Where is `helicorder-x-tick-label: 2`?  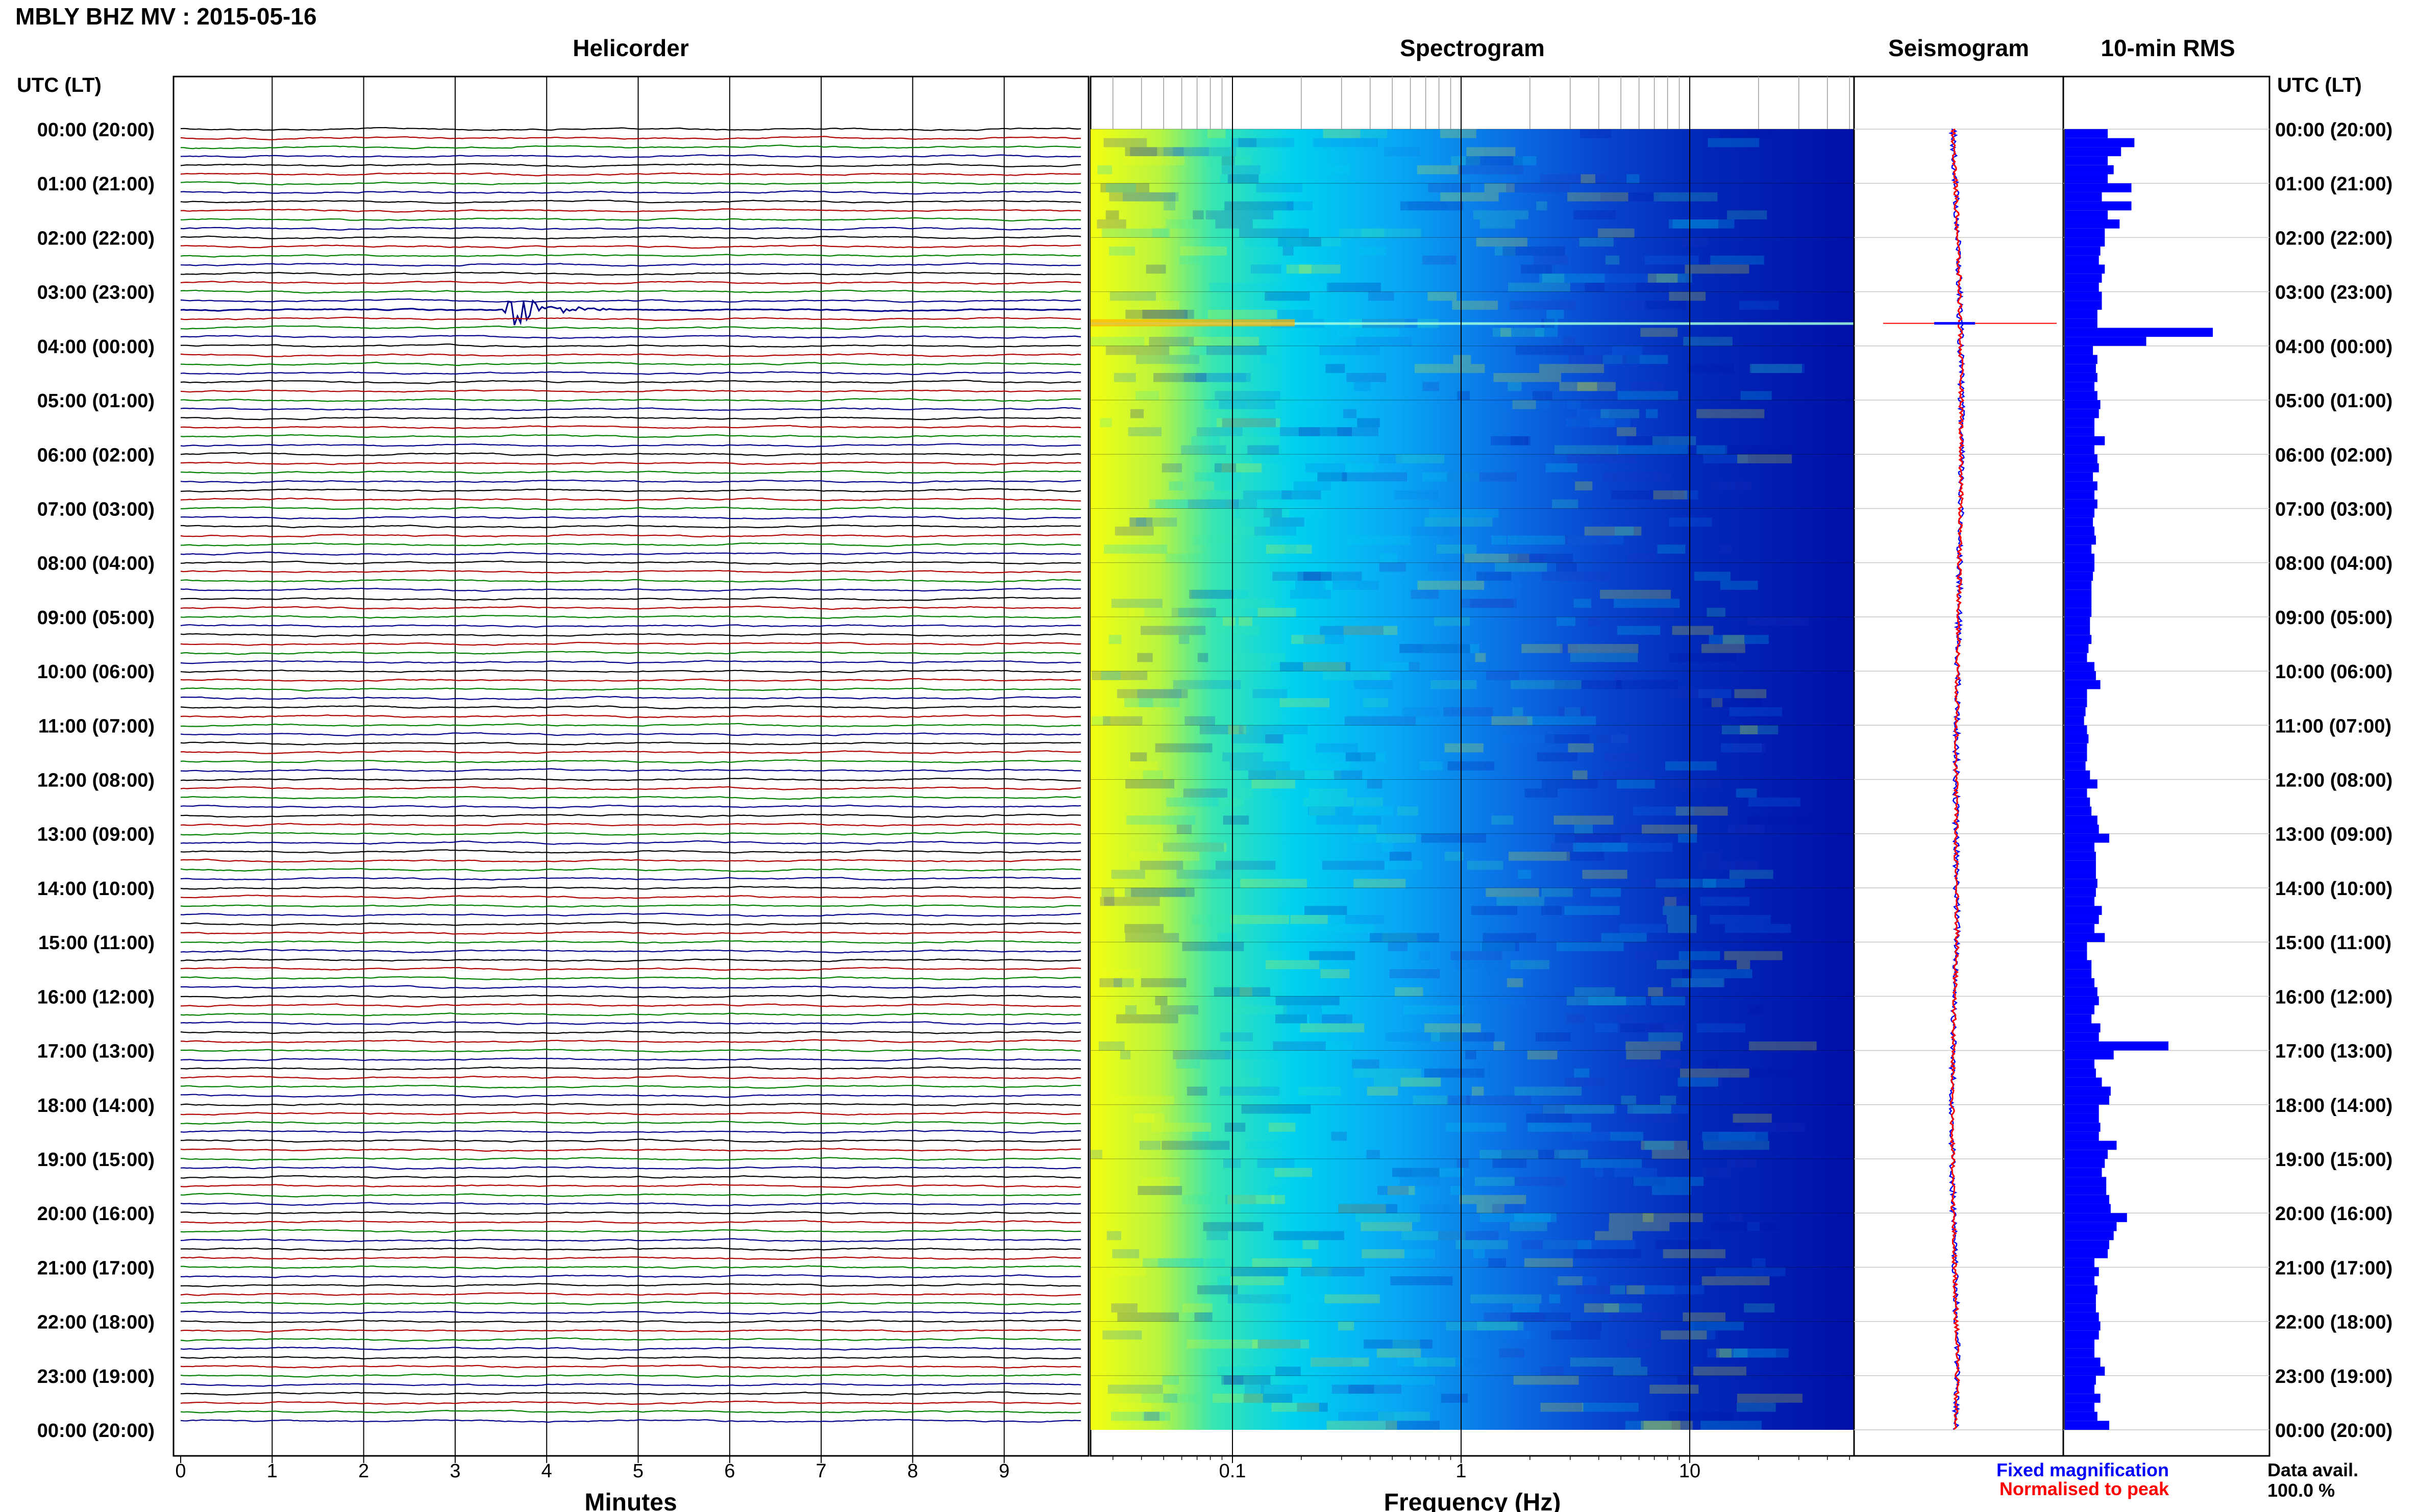 helicorder-x-tick-label: 2 is located at coordinates (363, 1471).